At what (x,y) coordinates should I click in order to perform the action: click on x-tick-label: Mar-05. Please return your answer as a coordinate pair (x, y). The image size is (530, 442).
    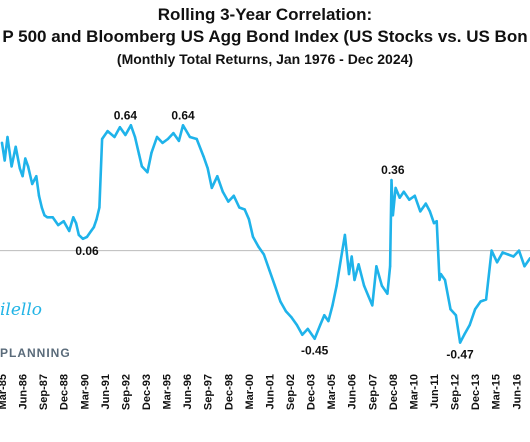
    Looking at the image, I should click on (332, 391).